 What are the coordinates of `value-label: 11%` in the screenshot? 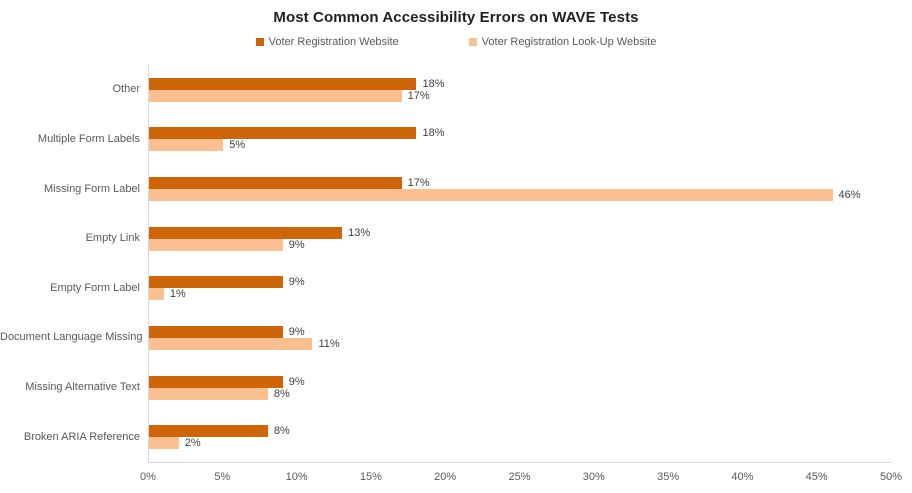 It's located at (329, 343).